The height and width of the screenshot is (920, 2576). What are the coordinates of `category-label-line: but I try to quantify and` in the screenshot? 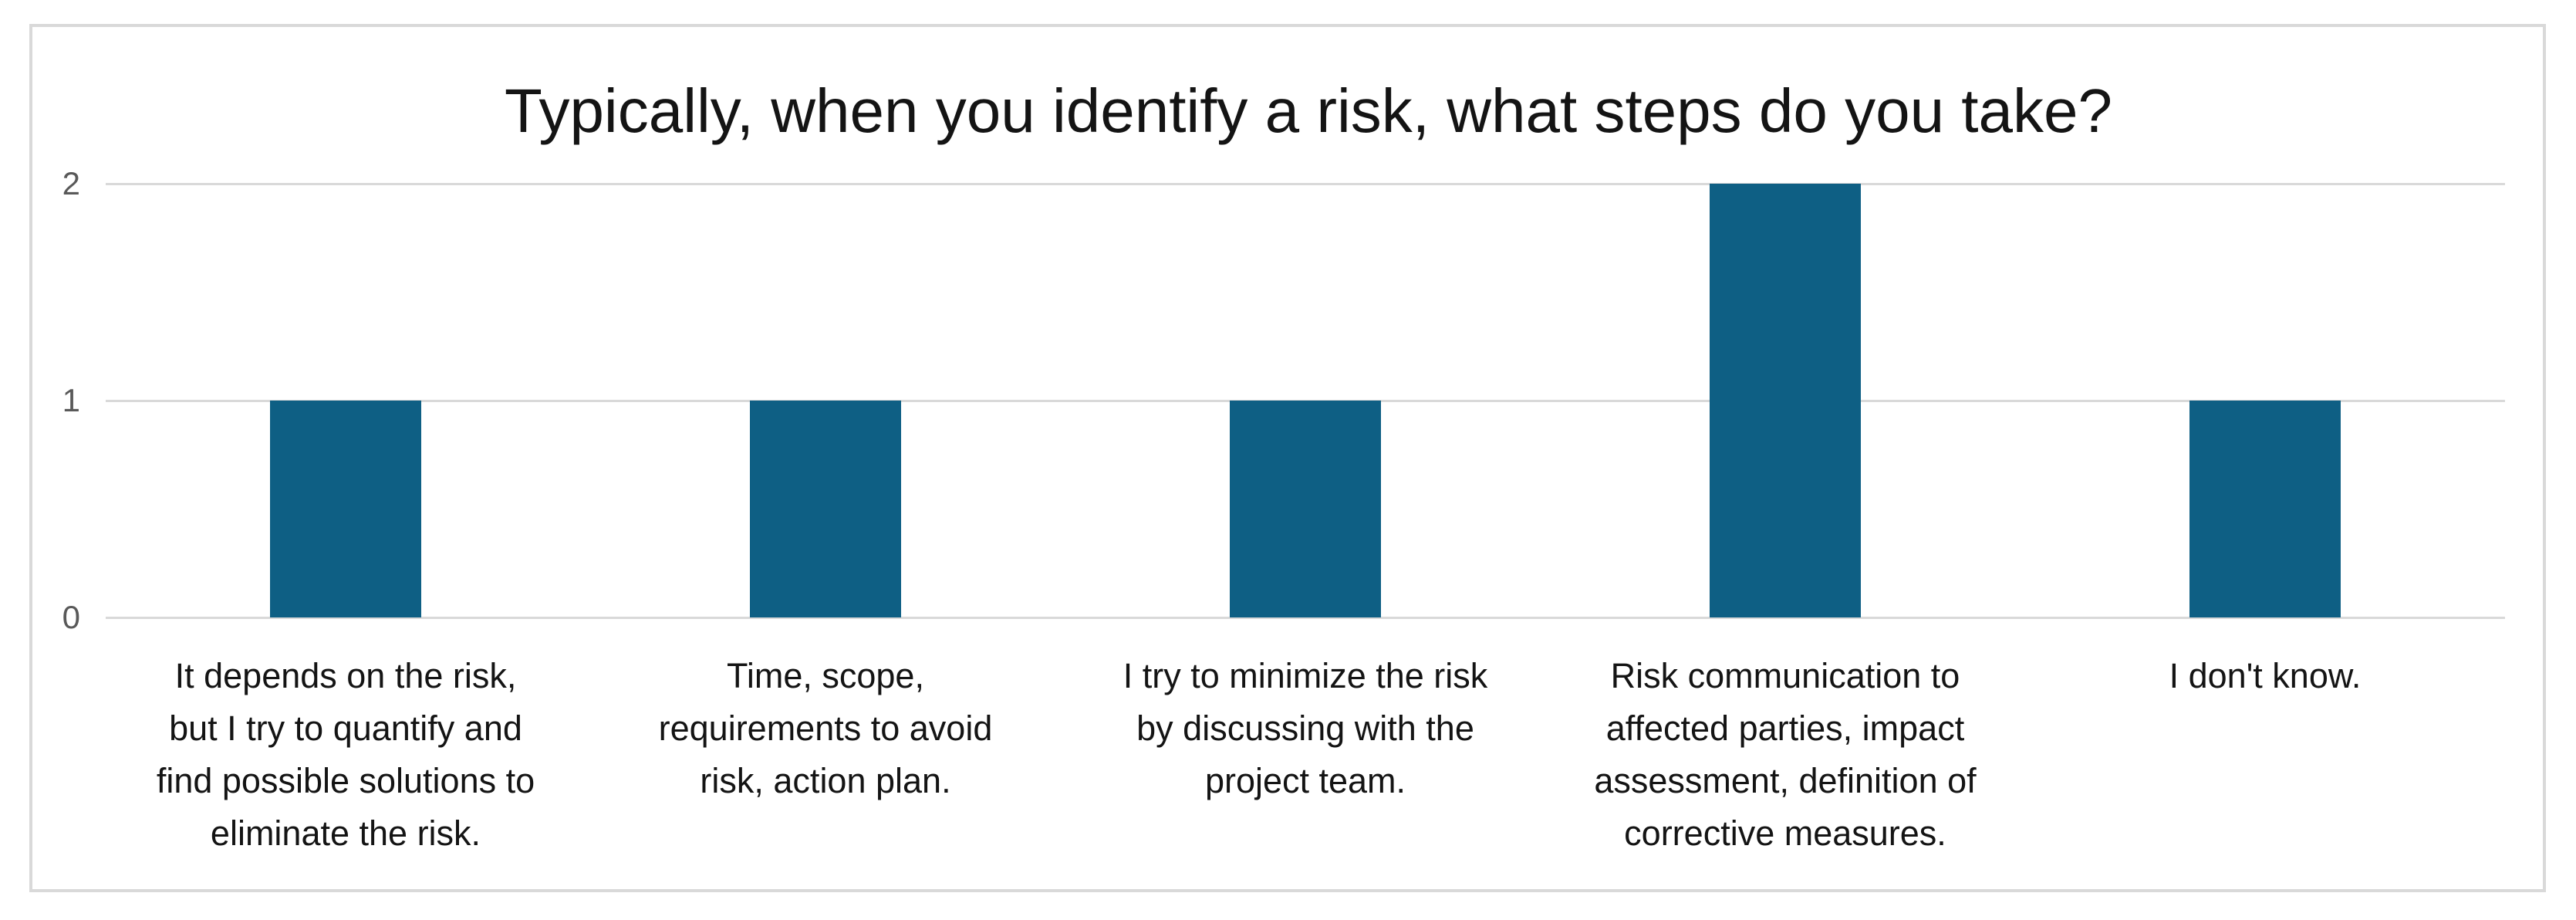 It's located at (346, 729).